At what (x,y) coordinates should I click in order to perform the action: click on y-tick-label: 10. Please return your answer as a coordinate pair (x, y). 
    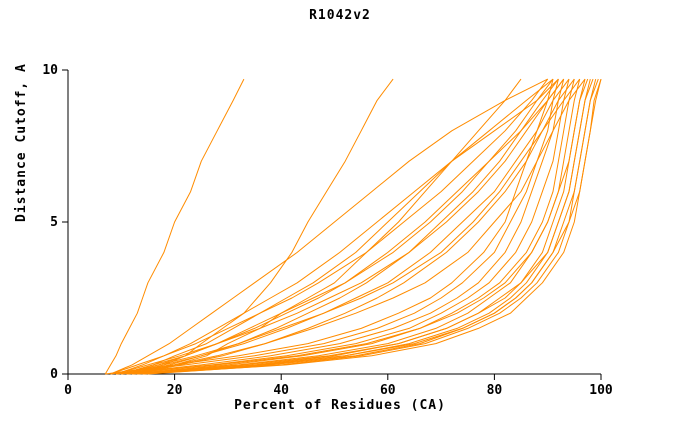
    Looking at the image, I should click on (50, 70).